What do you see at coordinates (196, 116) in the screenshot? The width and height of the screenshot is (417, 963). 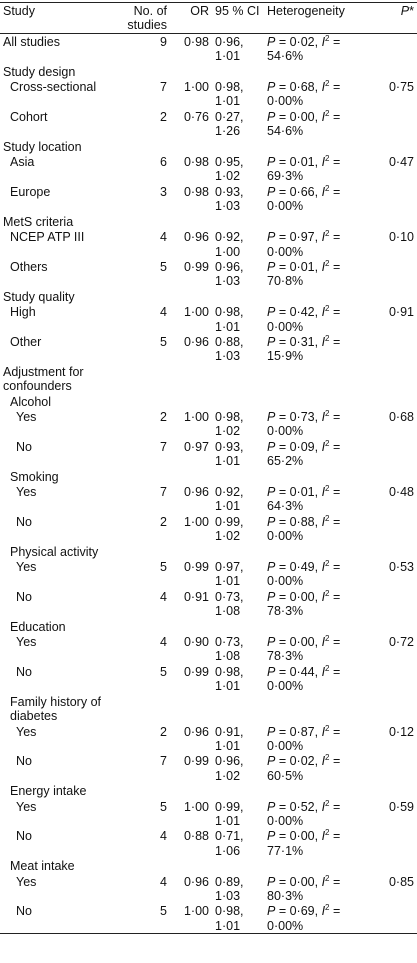 I see `or-cell: 0·76` at bounding box center [196, 116].